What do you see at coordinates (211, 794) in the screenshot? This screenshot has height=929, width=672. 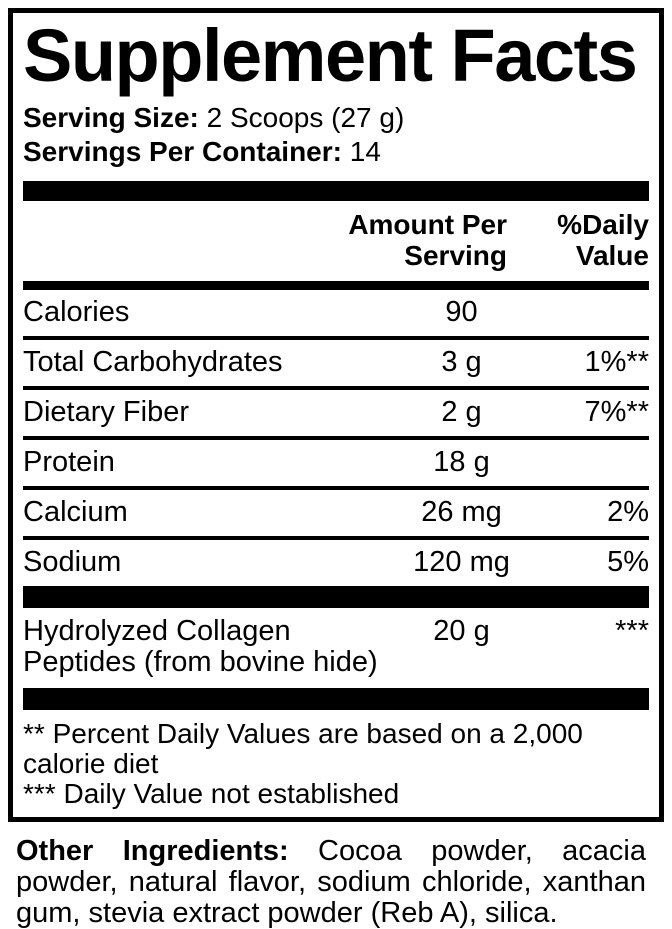 I see `footnote-not-established: *** Daily Value not established` at bounding box center [211, 794].